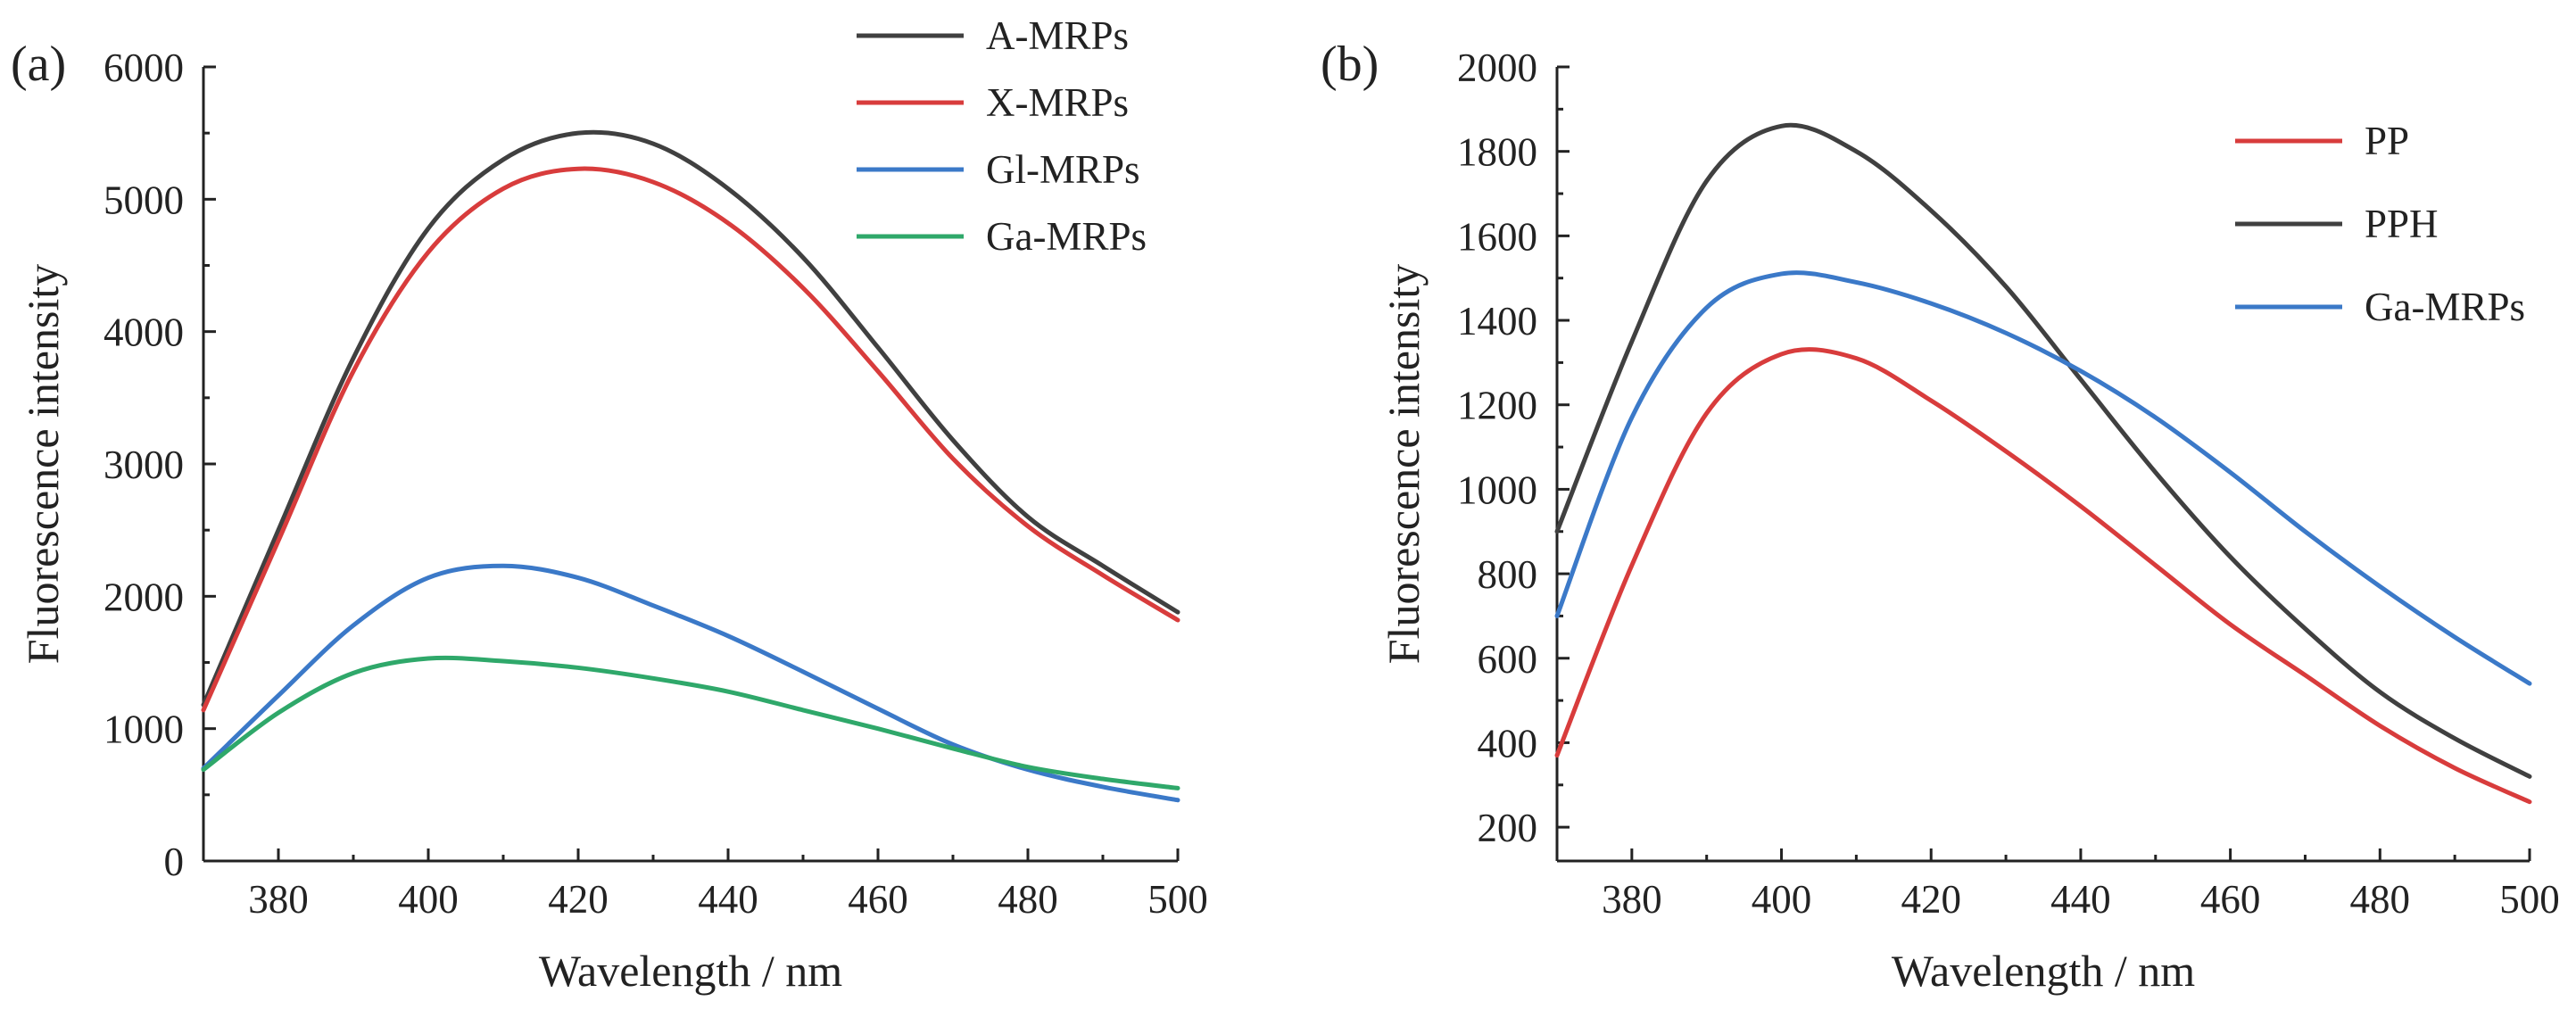 The height and width of the screenshot is (1018, 2576). I want to click on panel-label: (a), so click(38, 64).